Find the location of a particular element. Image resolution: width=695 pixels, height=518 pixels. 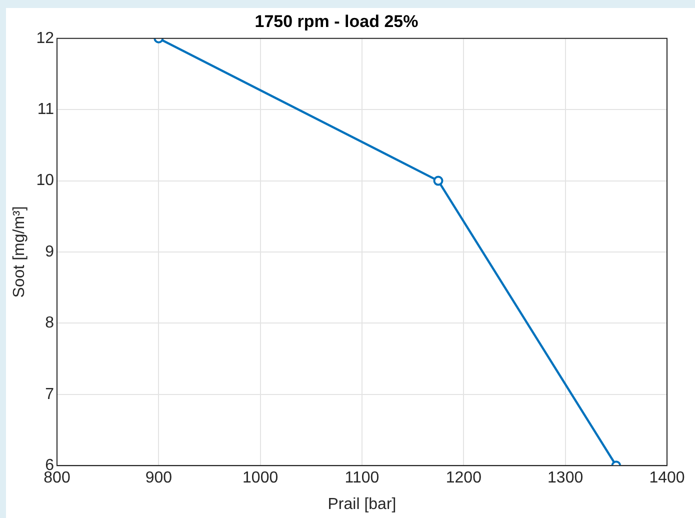

y-tick-label: 7 is located at coordinates (49, 394).